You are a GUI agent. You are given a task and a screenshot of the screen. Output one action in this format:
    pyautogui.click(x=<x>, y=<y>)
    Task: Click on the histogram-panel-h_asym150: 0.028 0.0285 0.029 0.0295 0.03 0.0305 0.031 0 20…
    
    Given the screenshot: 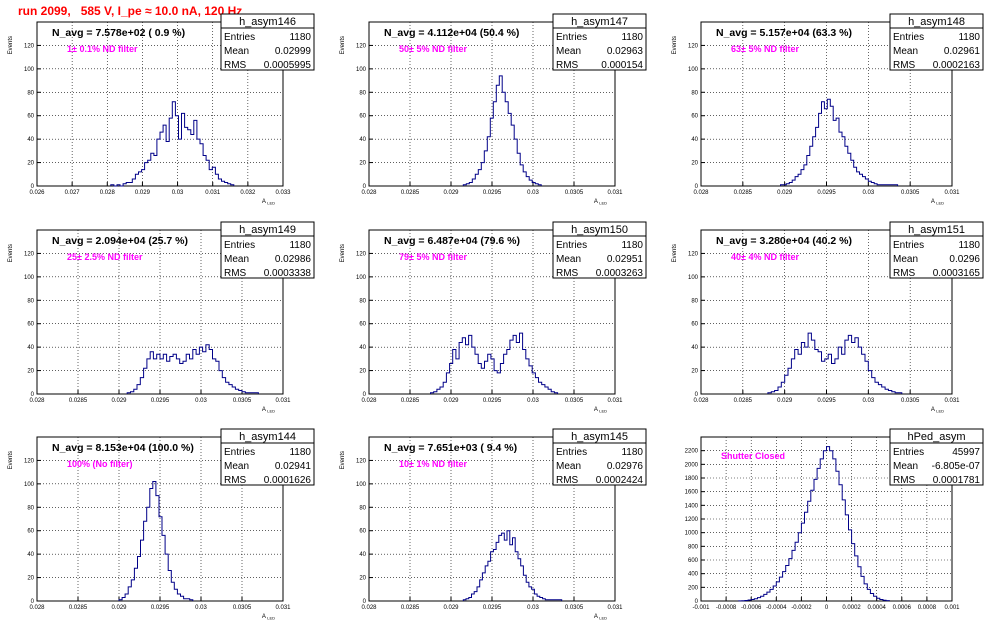 What is the action you would take?
    pyautogui.click(x=493, y=317)
    